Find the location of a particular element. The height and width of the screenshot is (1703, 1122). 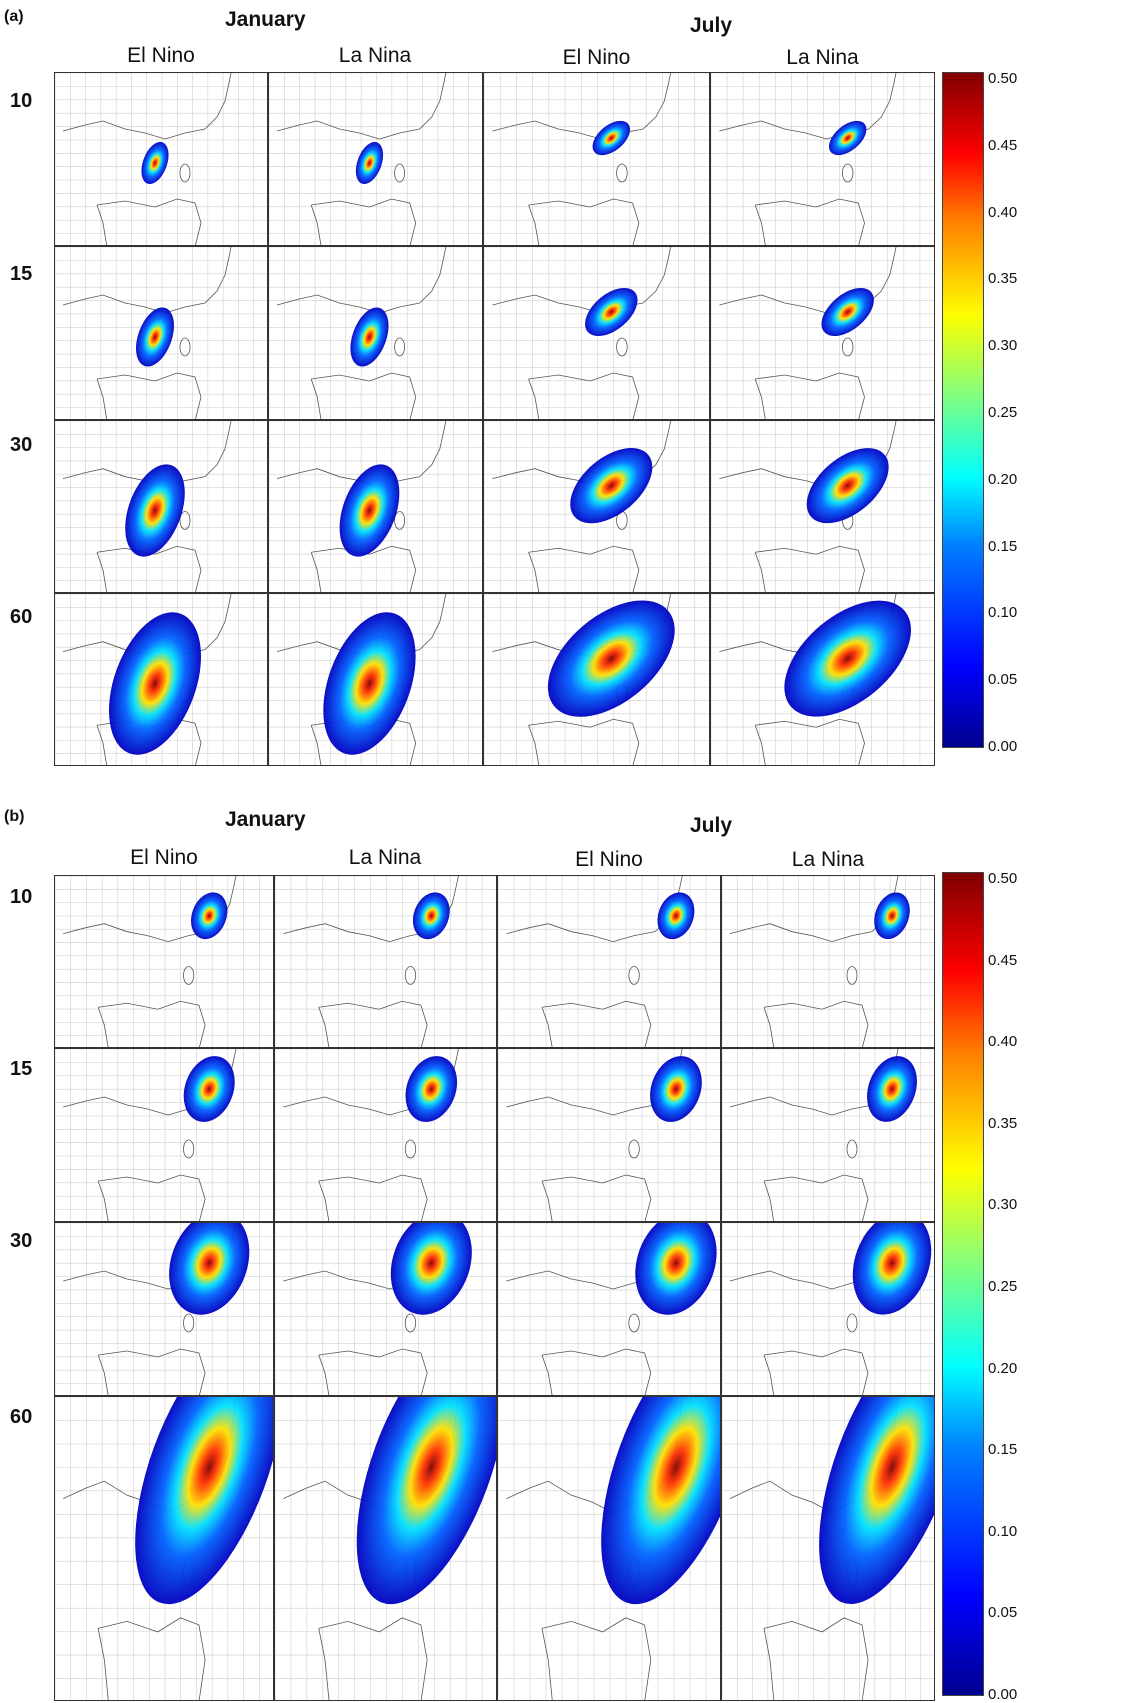

panel-a-map-r2-c4 is located at coordinates (822, 333).